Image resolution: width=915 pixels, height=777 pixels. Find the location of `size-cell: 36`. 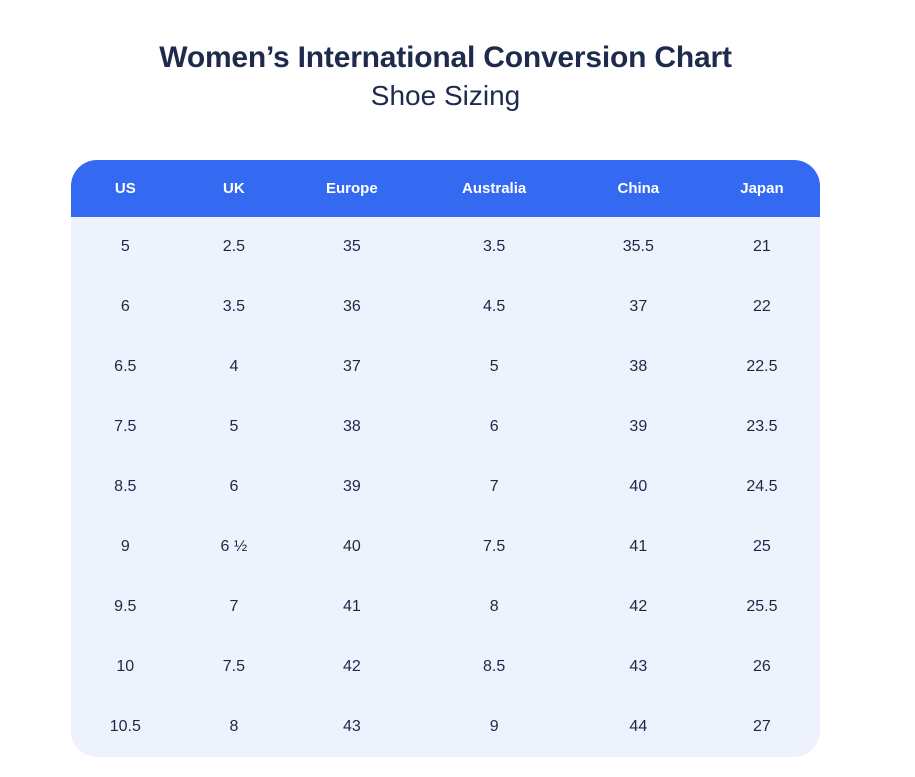

size-cell: 36 is located at coordinates (352, 307).